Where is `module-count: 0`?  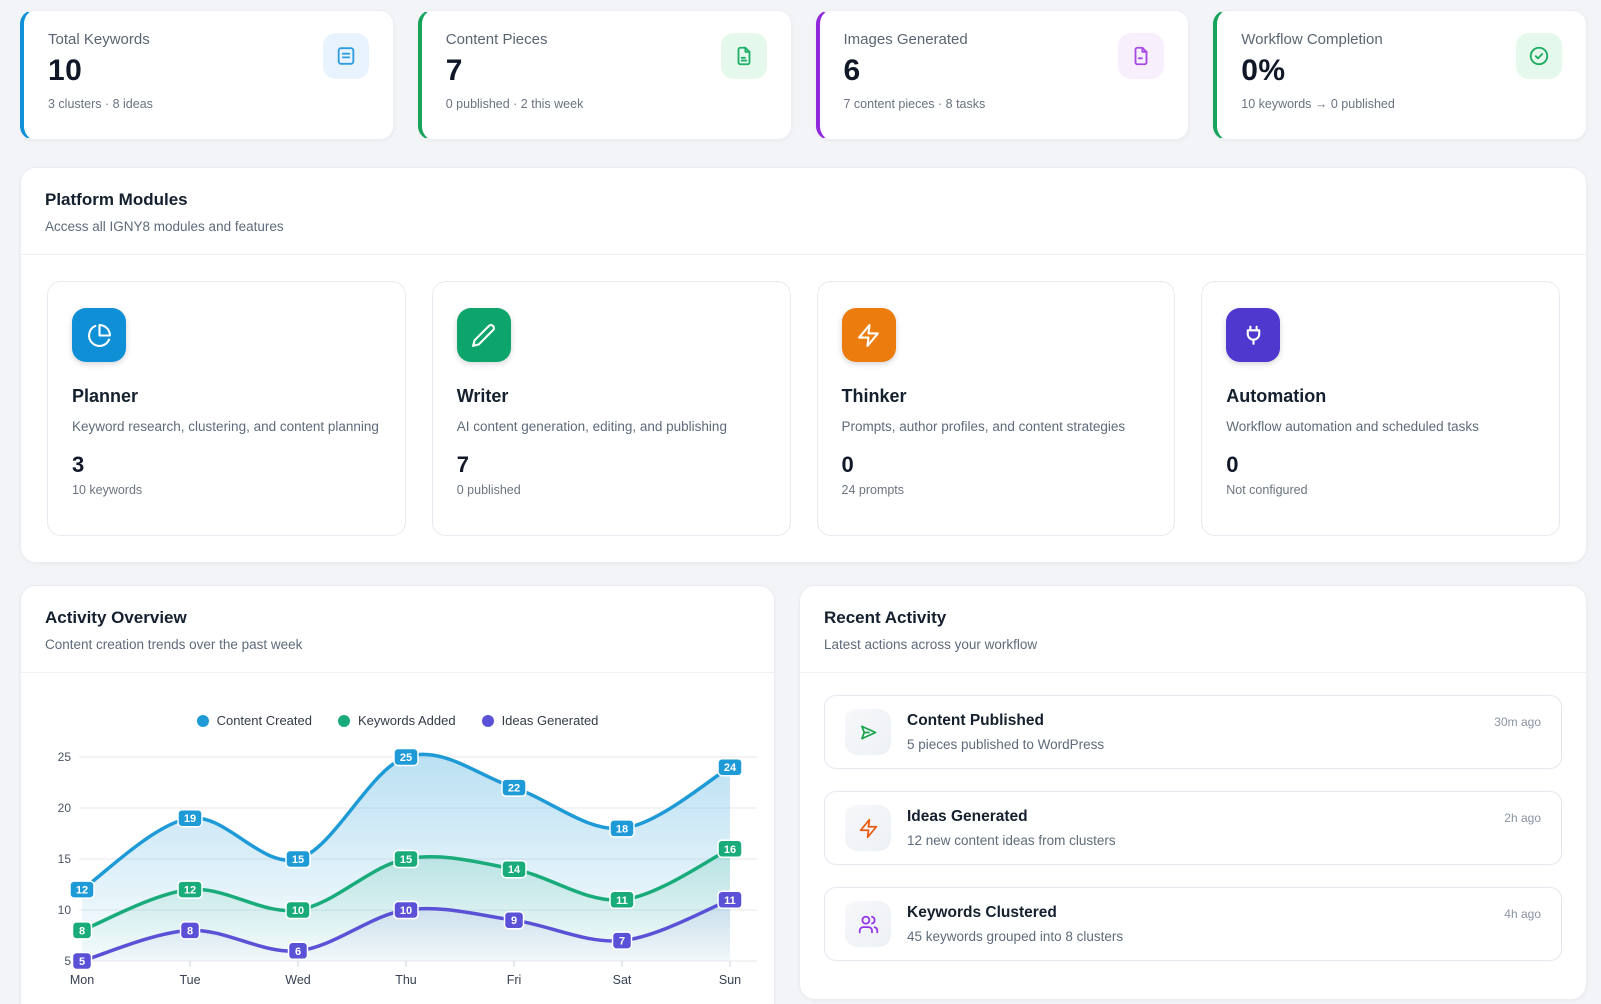 module-count: 0 is located at coordinates (847, 464).